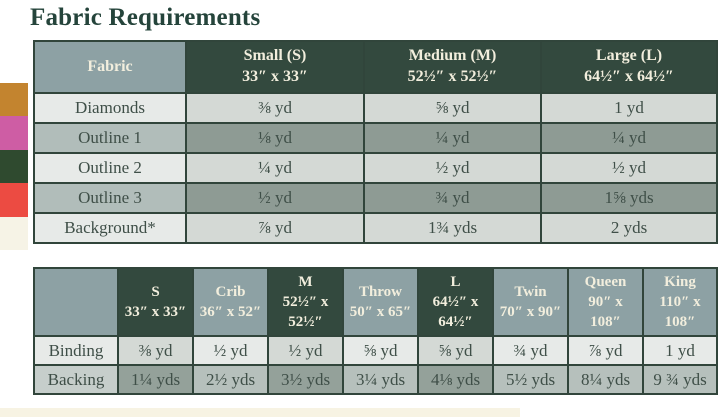 Image resolution: width=725 pixels, height=417 pixels. Describe the element at coordinates (452, 228) in the screenshot. I see `value-cell: 1¾ yds` at that location.